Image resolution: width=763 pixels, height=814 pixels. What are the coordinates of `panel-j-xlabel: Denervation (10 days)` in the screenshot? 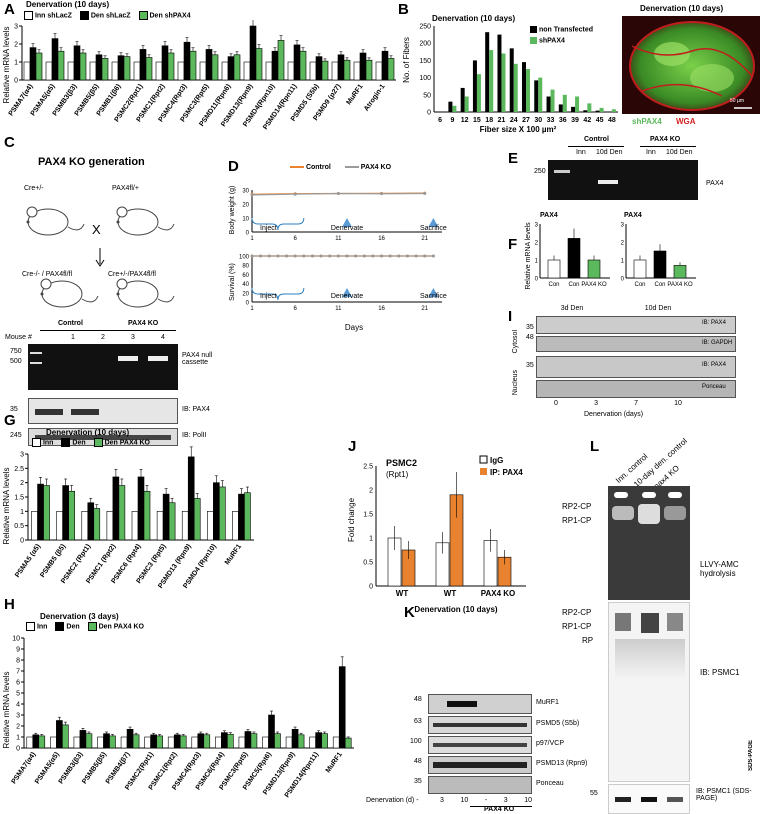 It's located at (455, 609).